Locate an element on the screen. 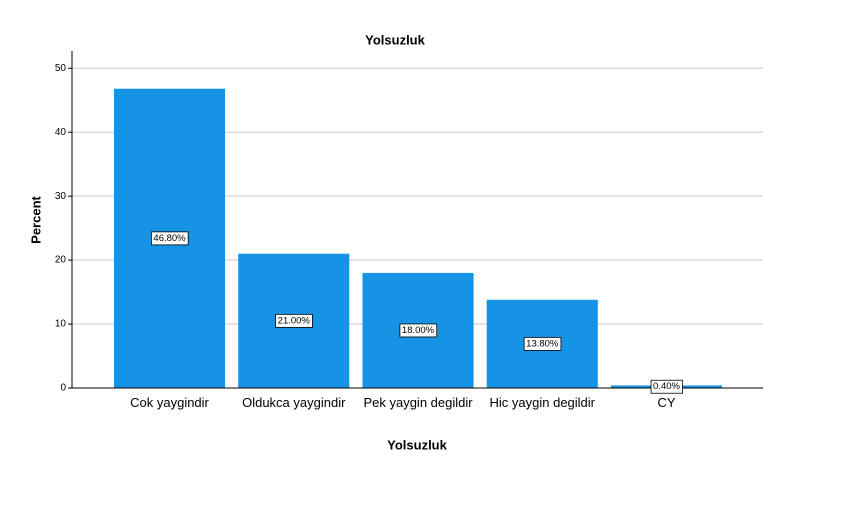 The height and width of the screenshot is (513, 842). y-tick-label: 0 is located at coordinates (63, 388).